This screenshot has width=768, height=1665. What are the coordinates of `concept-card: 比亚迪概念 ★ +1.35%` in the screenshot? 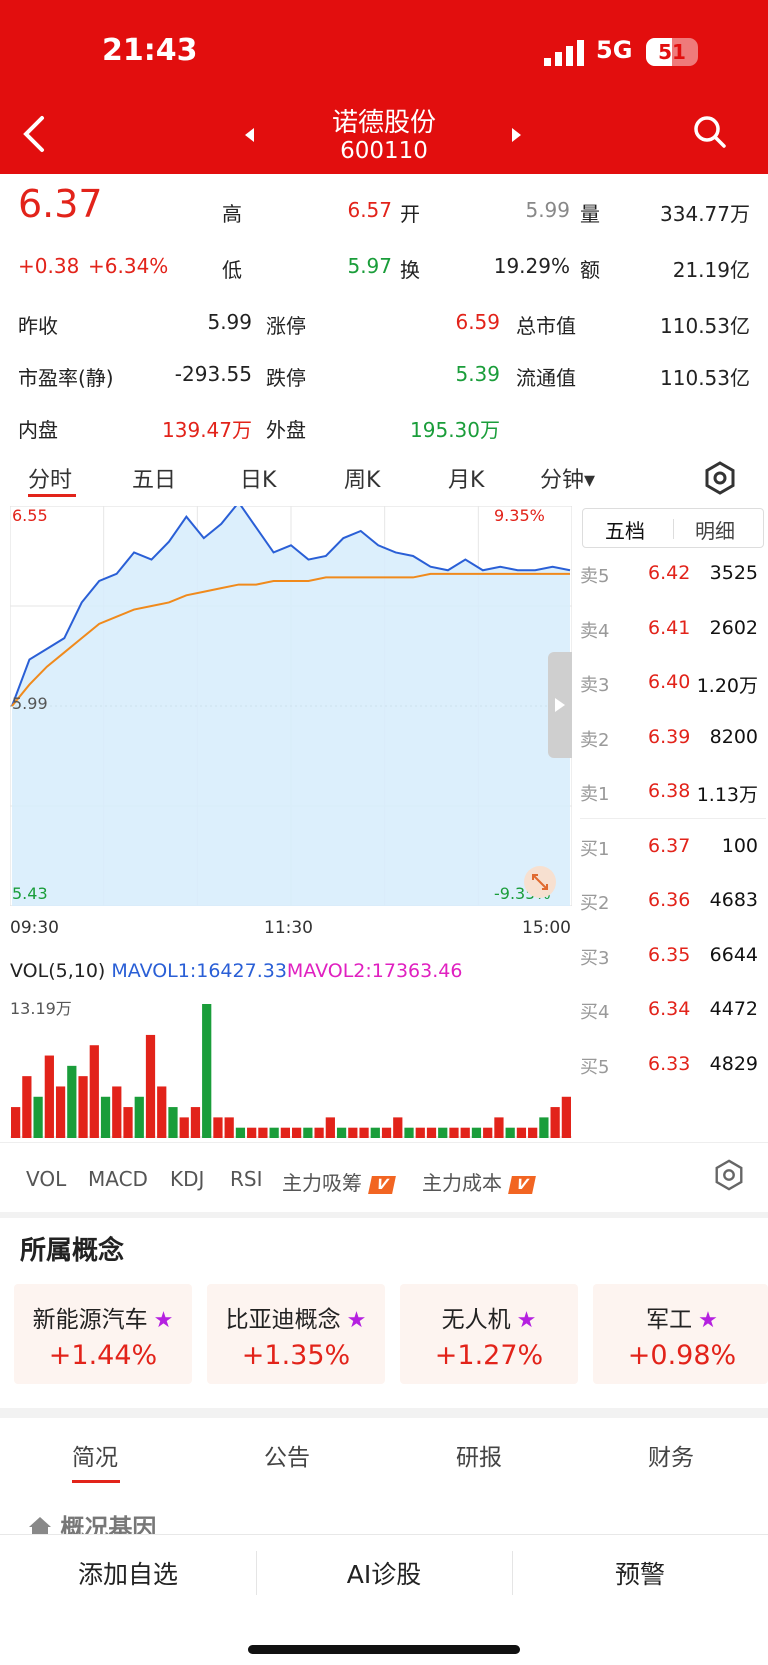 It's located at (296, 1334).